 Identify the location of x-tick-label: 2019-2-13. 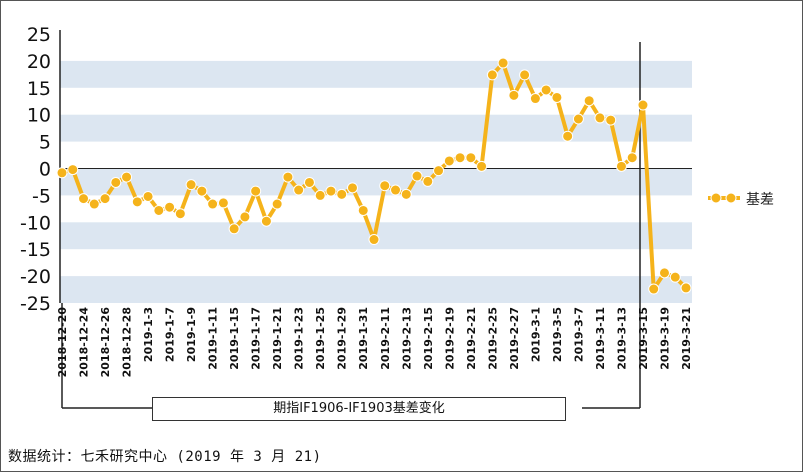
(406, 338).